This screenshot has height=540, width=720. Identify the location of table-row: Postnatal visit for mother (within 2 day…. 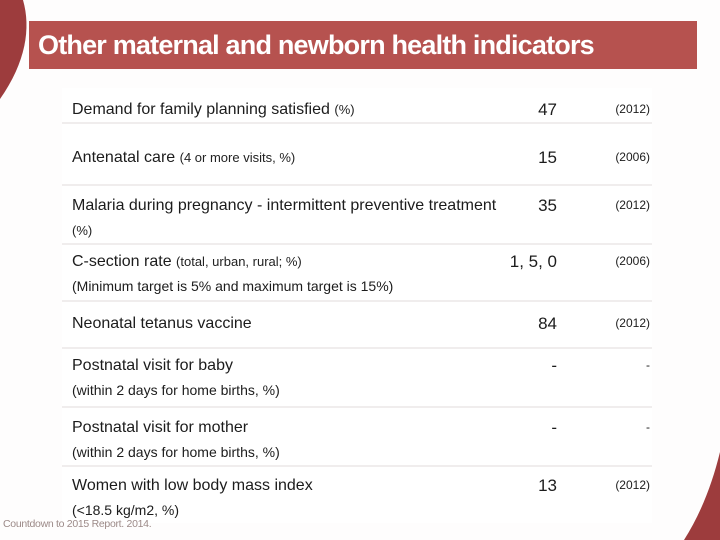
(357, 437).